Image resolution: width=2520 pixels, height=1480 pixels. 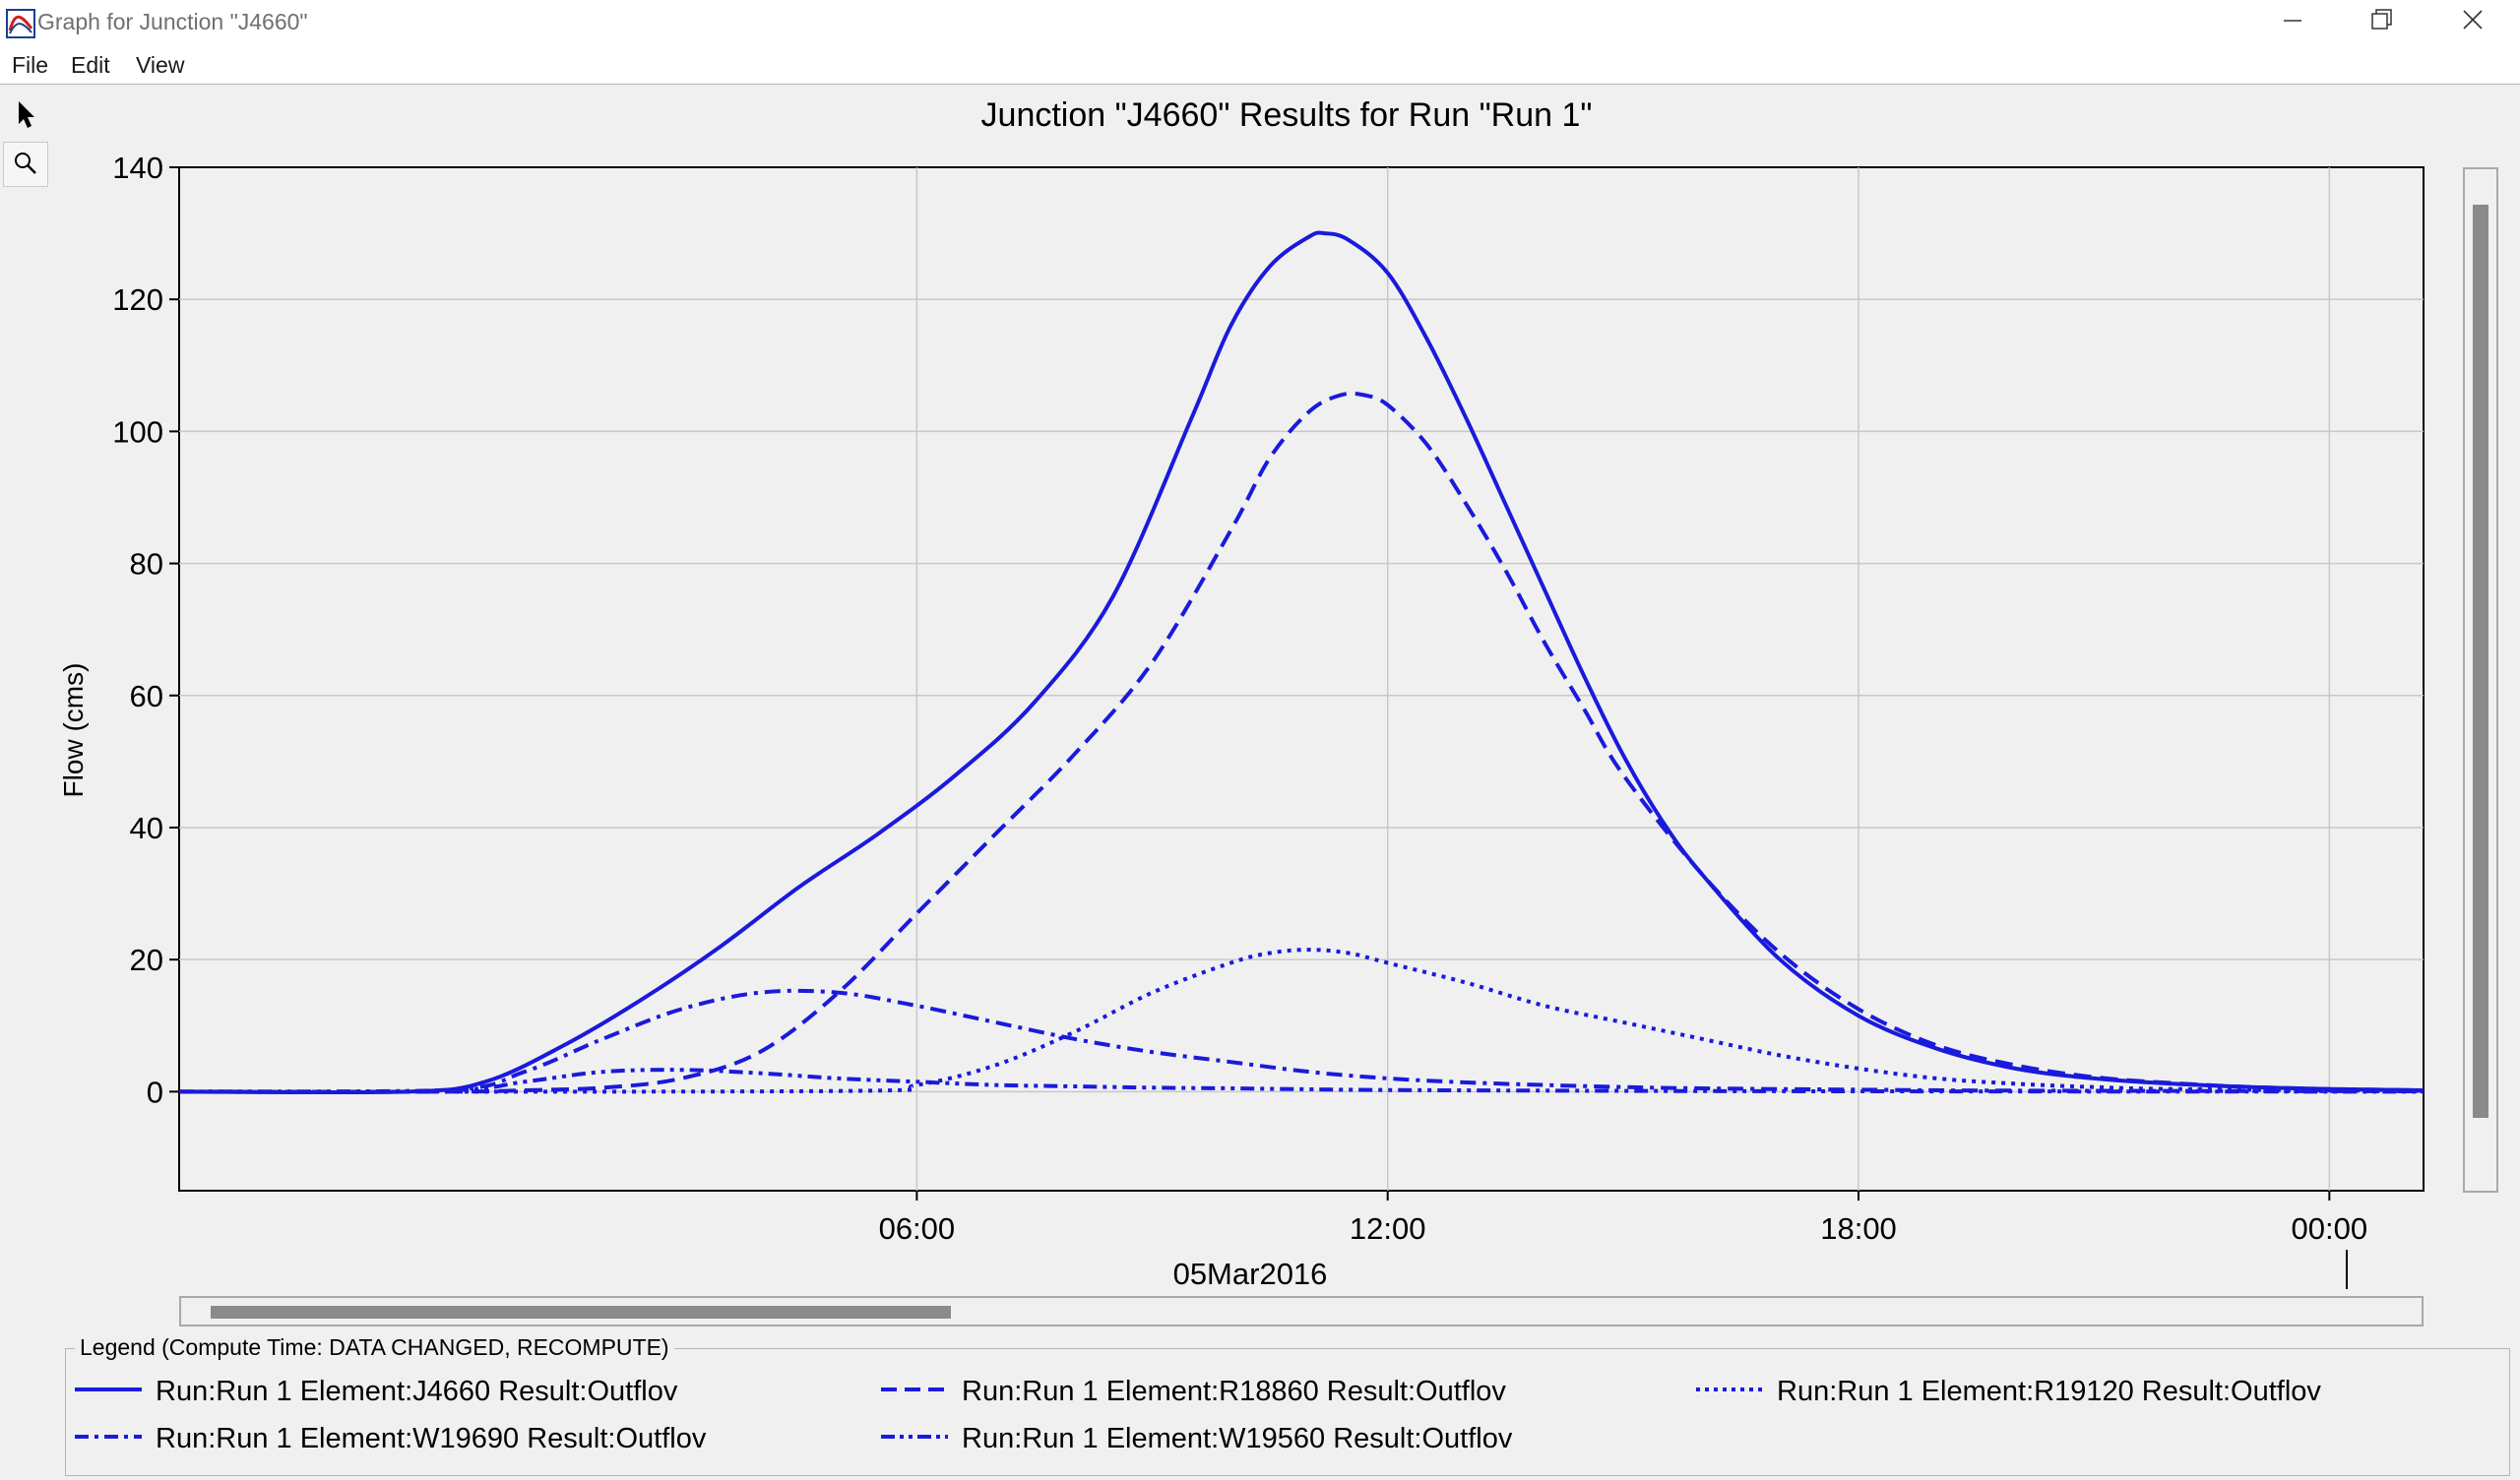 What do you see at coordinates (1301, 1081) in the screenshot?
I see `series-line-dash-dot-dot` at bounding box center [1301, 1081].